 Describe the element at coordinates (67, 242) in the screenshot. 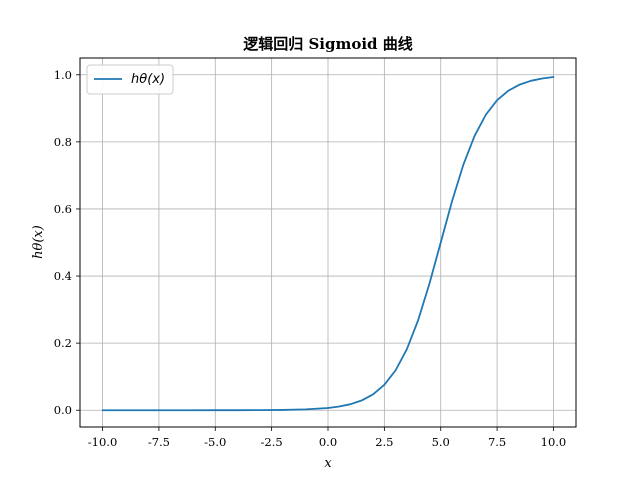

I see `y-axis: 0.0 0.2 0.4 0.6 0.8 1.0` at that location.